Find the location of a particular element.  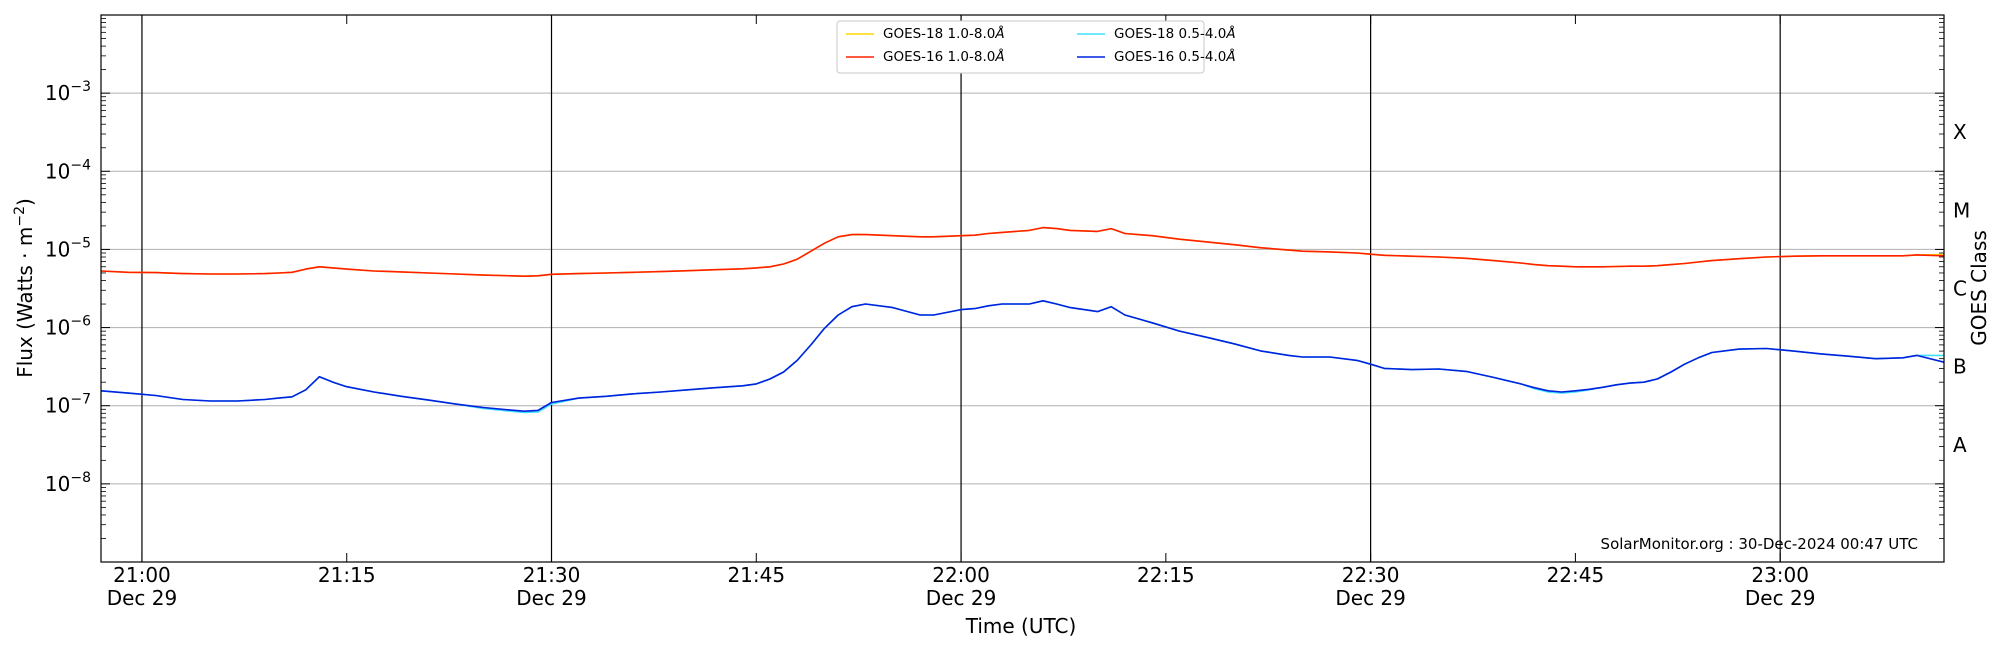

legend-box is located at coordinates (1020, 47).